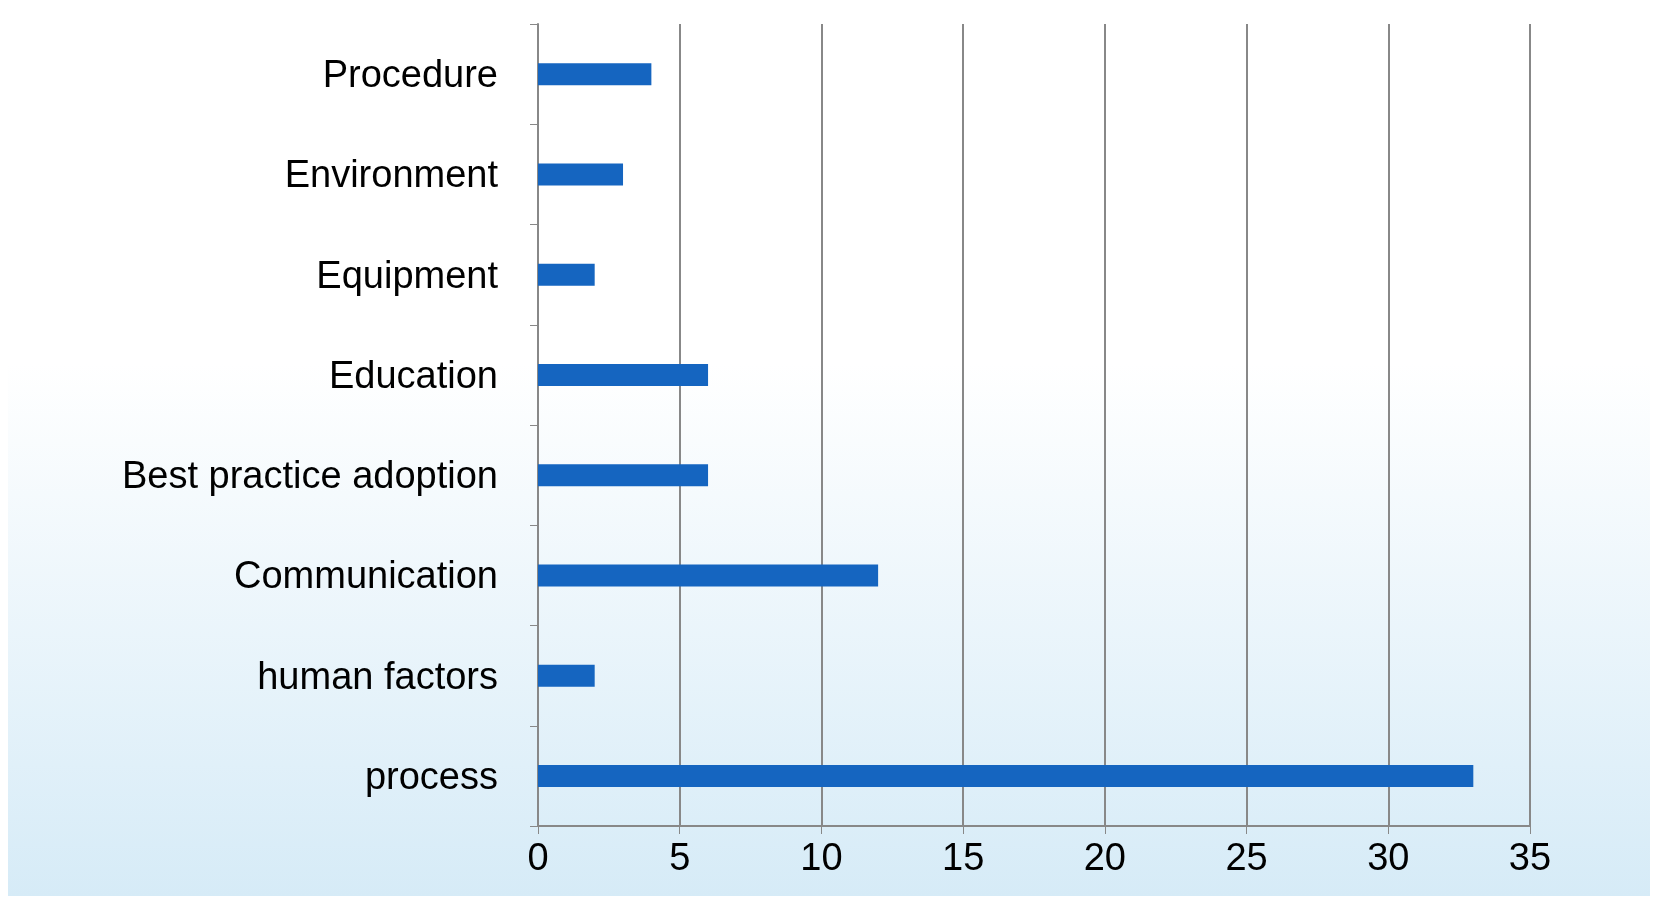 This screenshot has width=1658, height=904. What do you see at coordinates (366, 575) in the screenshot?
I see `y-tick-label: Communication` at bounding box center [366, 575].